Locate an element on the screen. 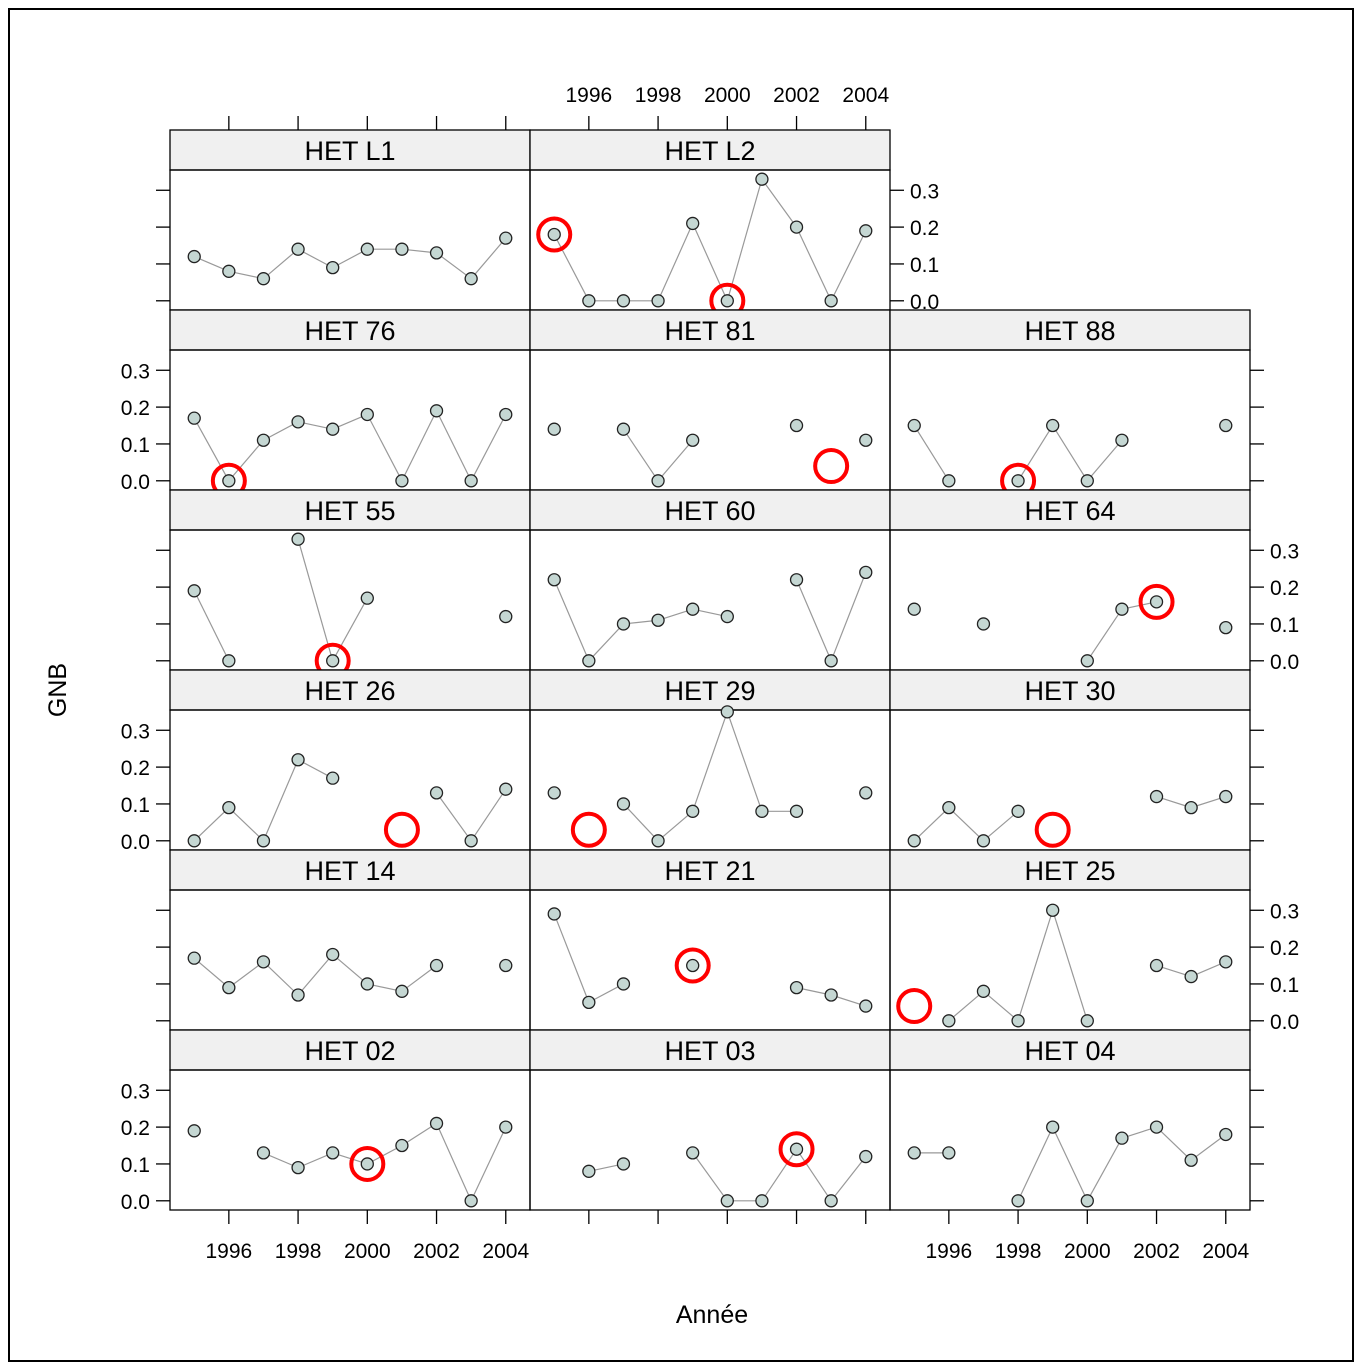  panel: HET 25 is located at coordinates (1070, 940).